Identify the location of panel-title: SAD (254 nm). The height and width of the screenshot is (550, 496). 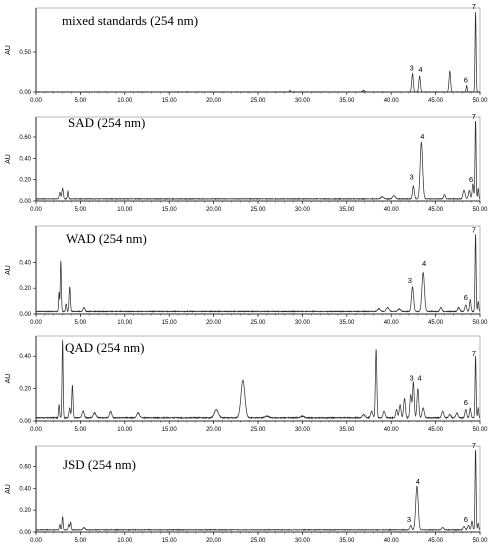
(106, 122).